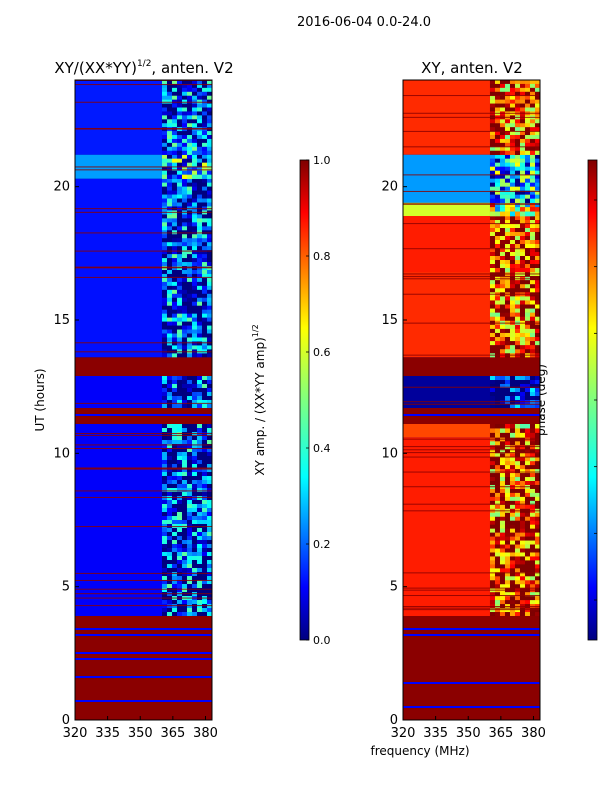 This screenshot has width=600, height=800. Describe the element at coordinates (394, 587) in the screenshot. I see `right-ytick-label: 5` at that location.